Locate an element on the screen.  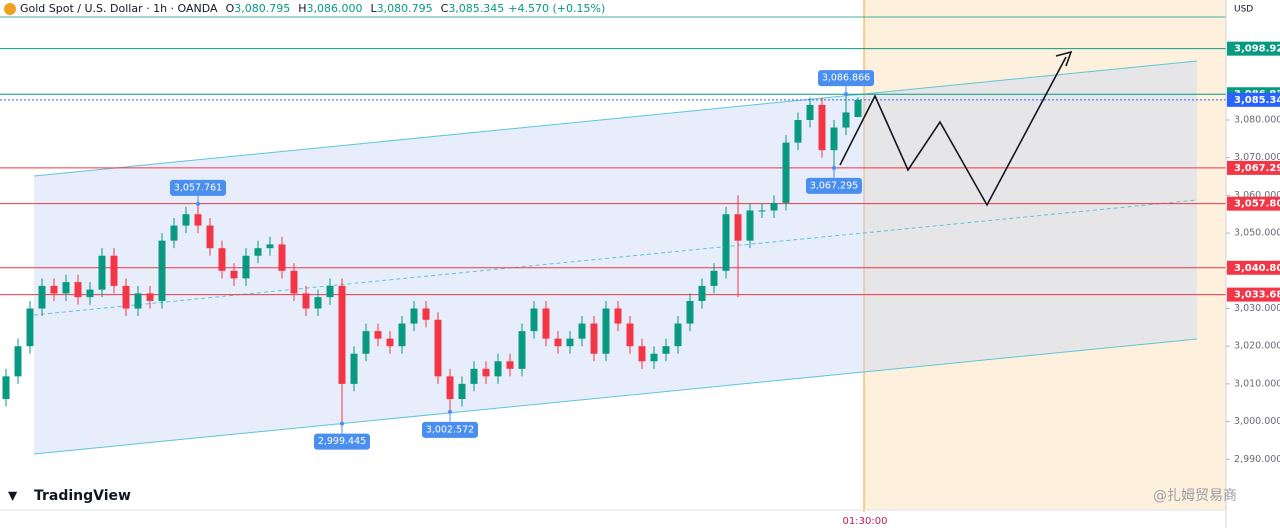
annotation-label: 3,057.761 is located at coordinates (198, 187).